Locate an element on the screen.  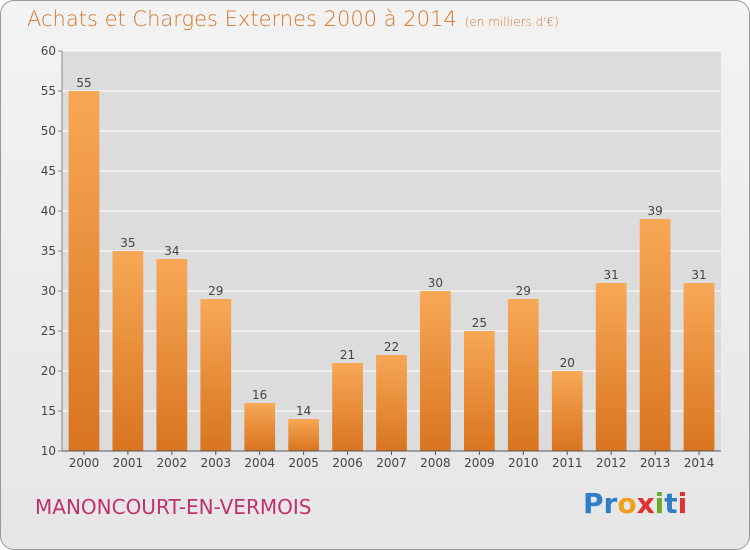
bar-2011 is located at coordinates (567, 411).